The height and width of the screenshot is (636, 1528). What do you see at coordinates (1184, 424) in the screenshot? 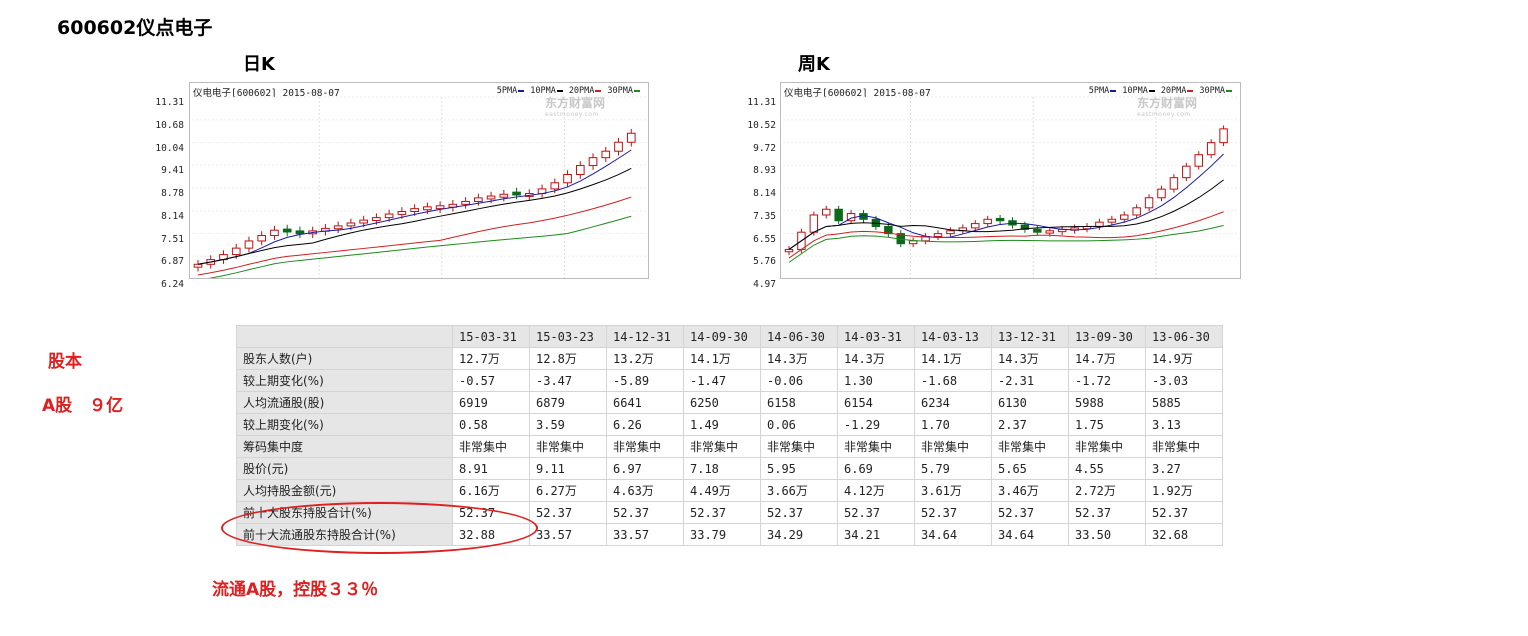
I see `table-cell: 3.13` at bounding box center [1184, 424].